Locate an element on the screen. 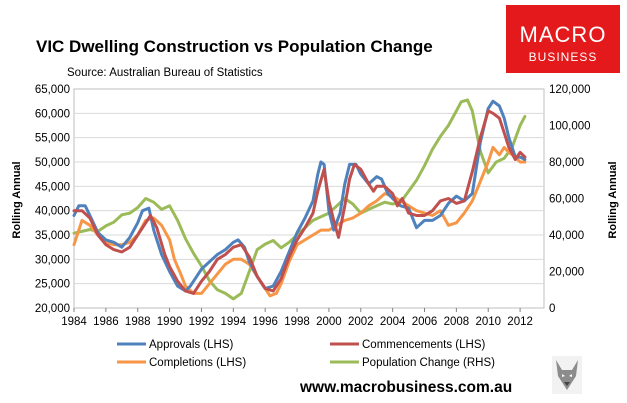 Image resolution: width=627 pixels, height=403 pixels. x-tick-label: 2010 is located at coordinates (488, 322).